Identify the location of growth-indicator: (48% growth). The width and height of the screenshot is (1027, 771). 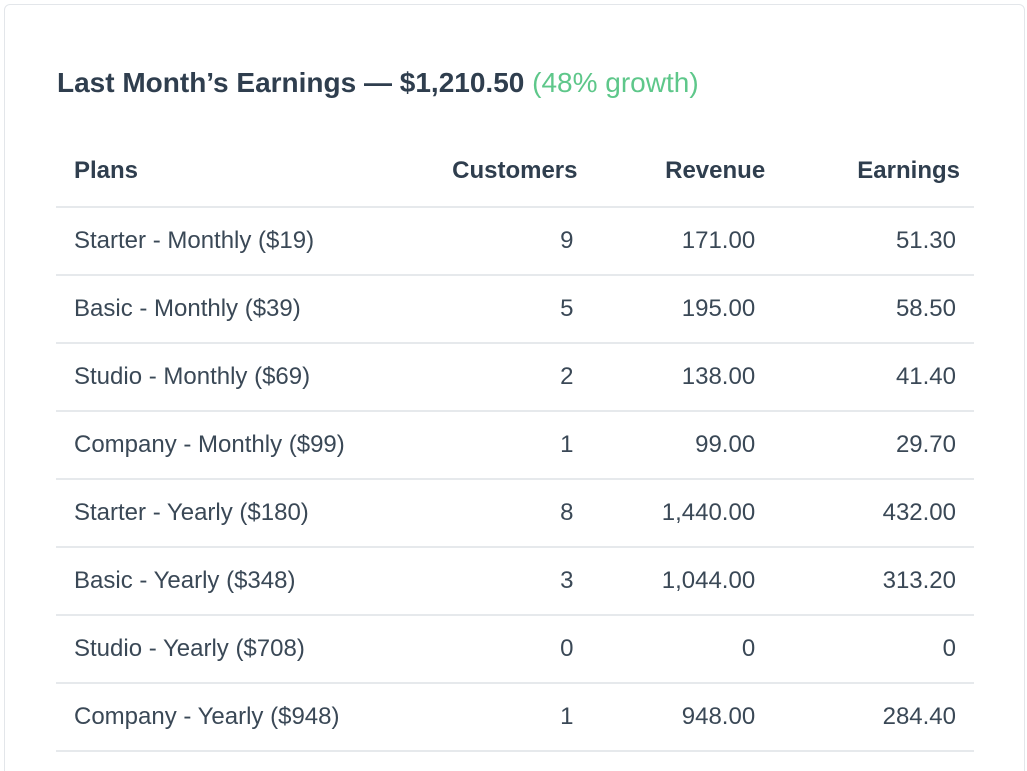
(615, 82).